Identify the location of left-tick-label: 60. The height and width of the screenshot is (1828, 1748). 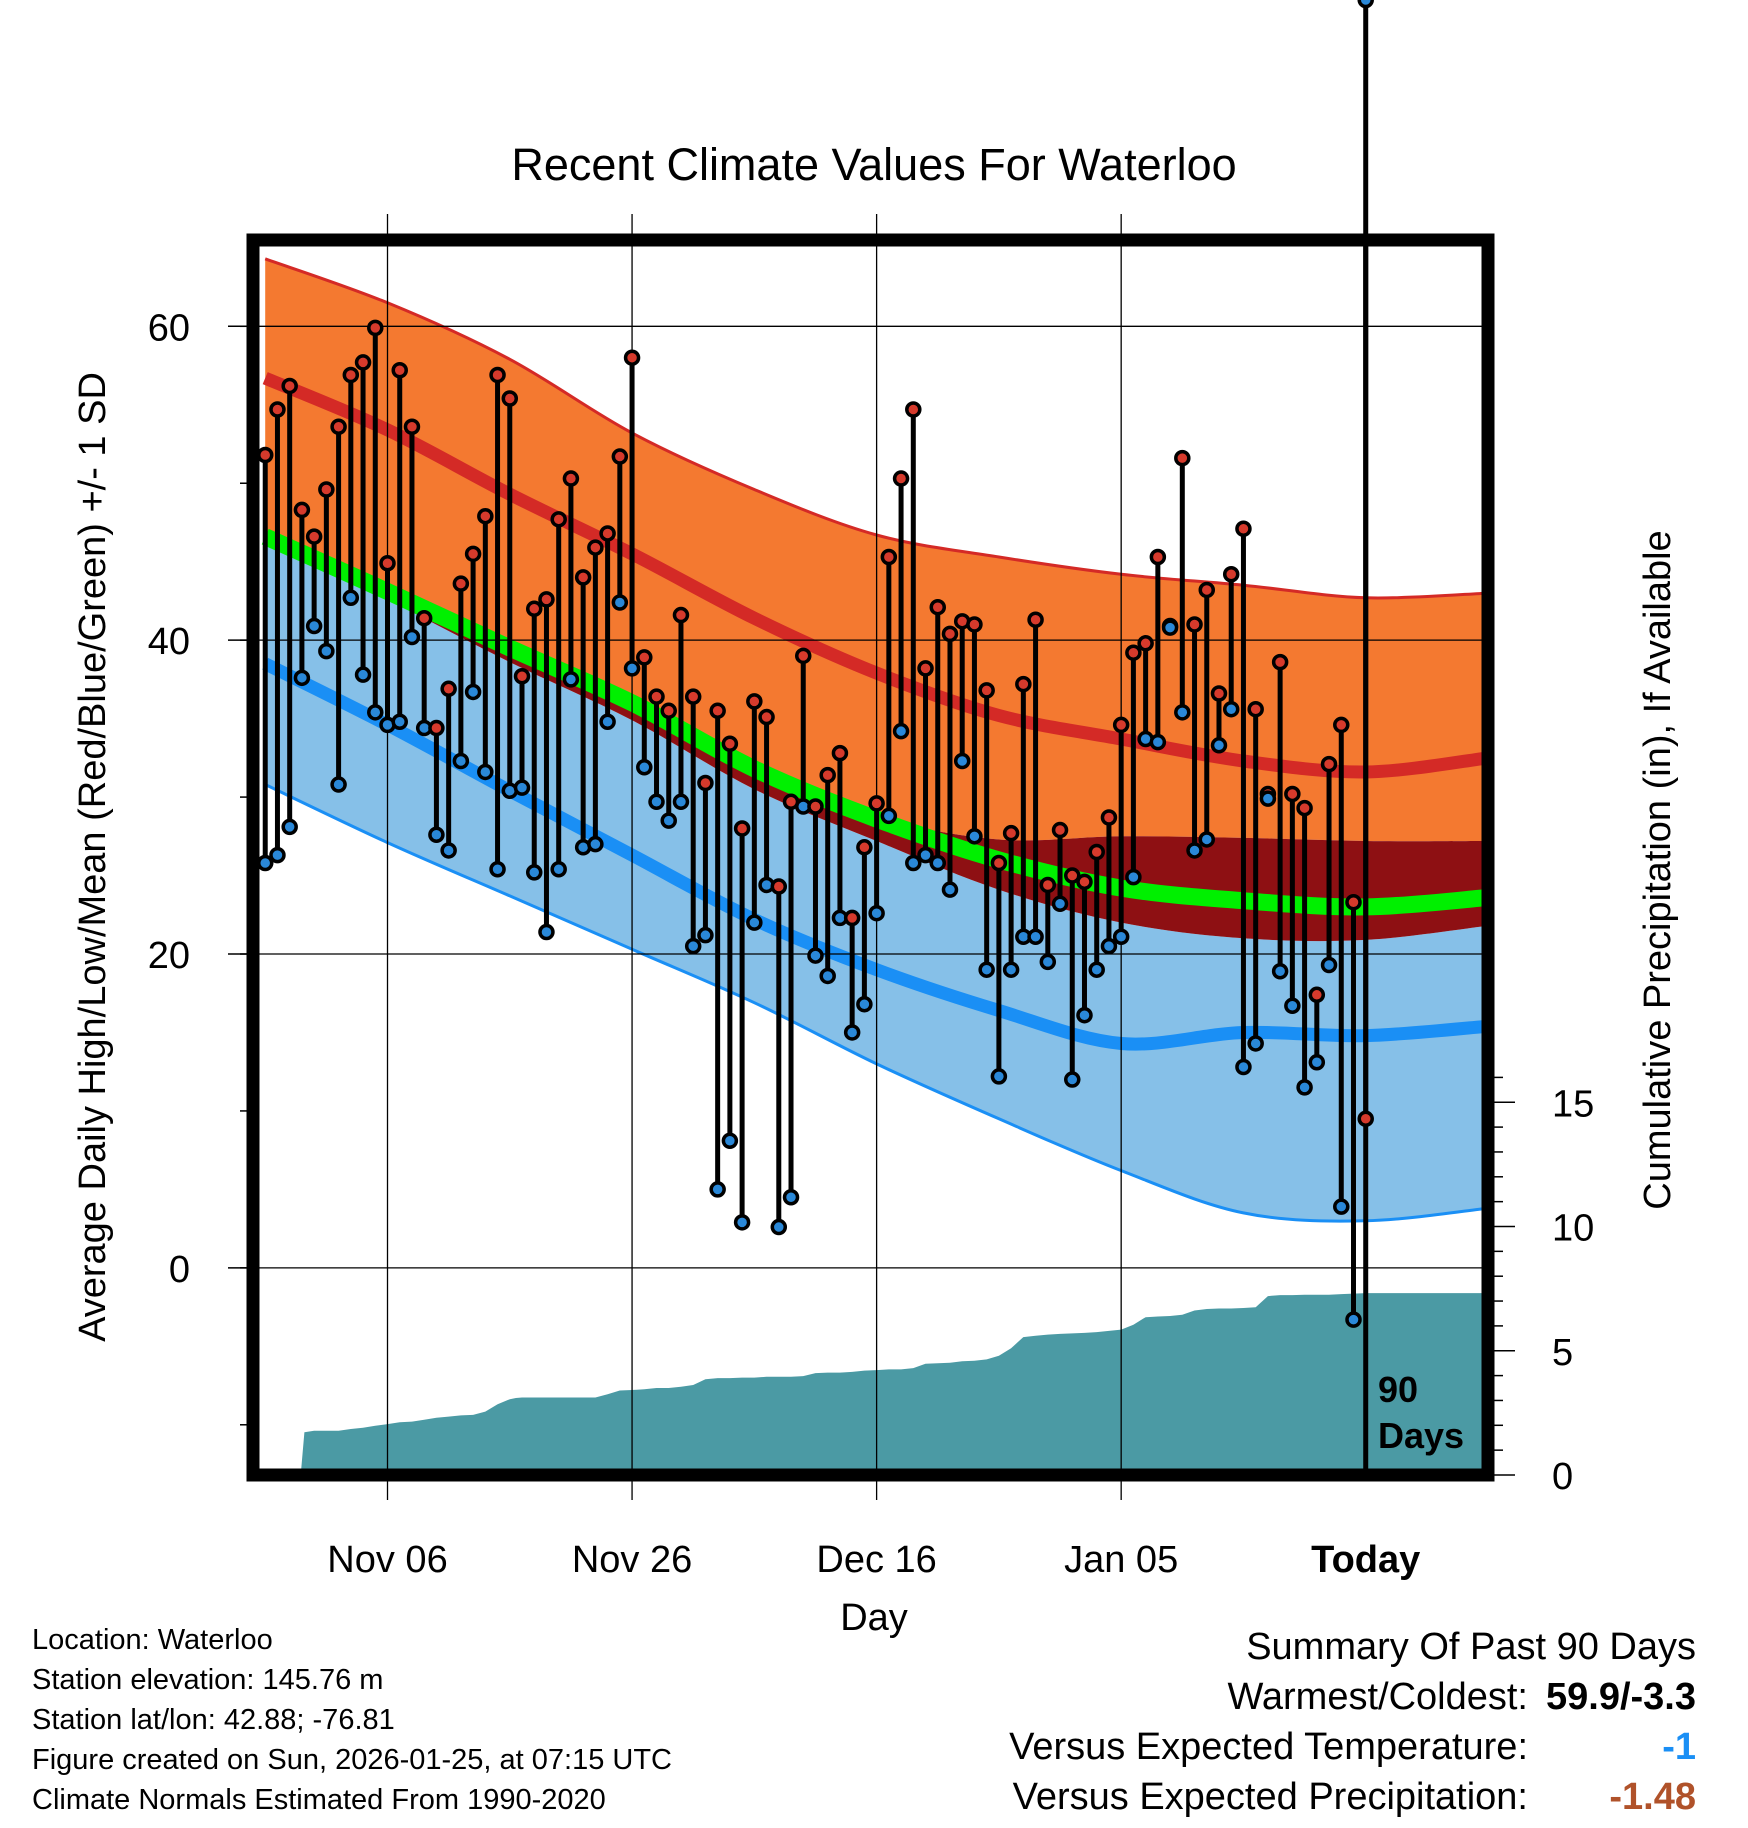
(169, 328).